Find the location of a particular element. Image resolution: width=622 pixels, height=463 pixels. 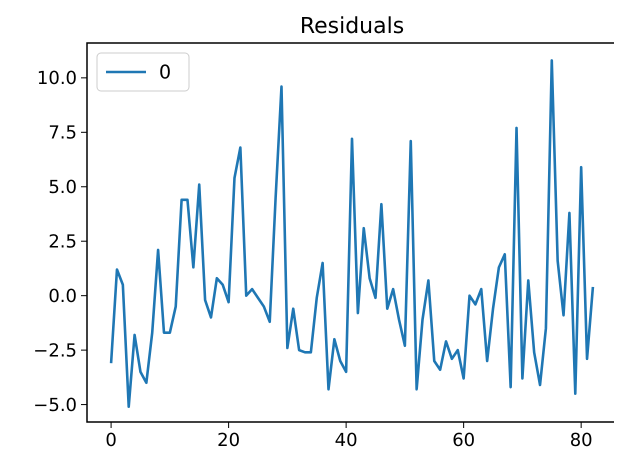

y-tick-label: −5.0 is located at coordinates (55, 405).